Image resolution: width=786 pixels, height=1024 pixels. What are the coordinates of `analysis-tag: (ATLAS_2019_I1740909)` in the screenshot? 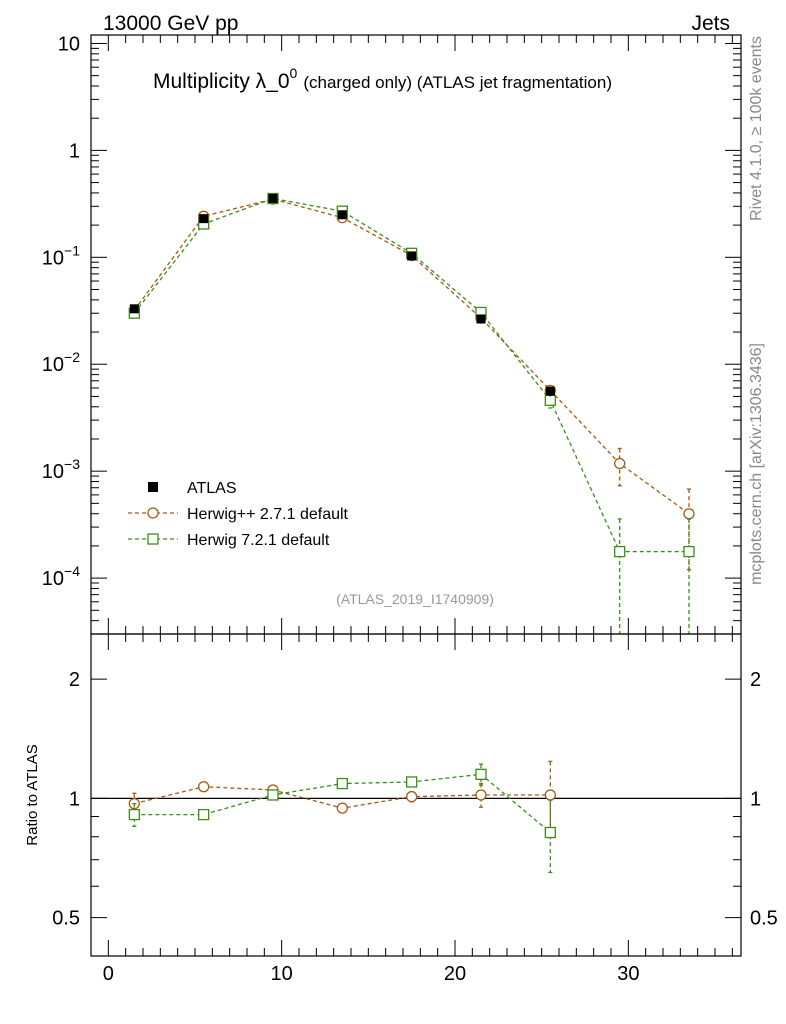 It's located at (415, 599).